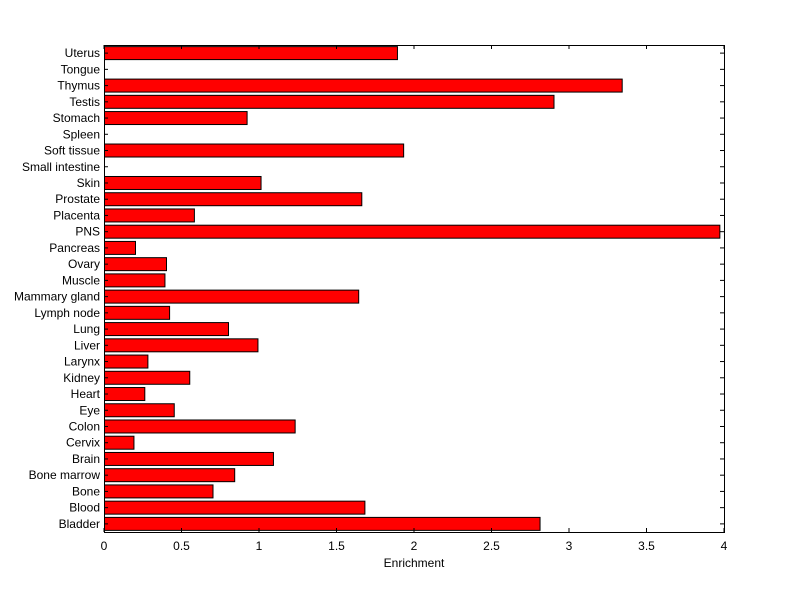 This screenshot has width=800, height=599. I want to click on y-tick-label: Small intestine, so click(61, 167).